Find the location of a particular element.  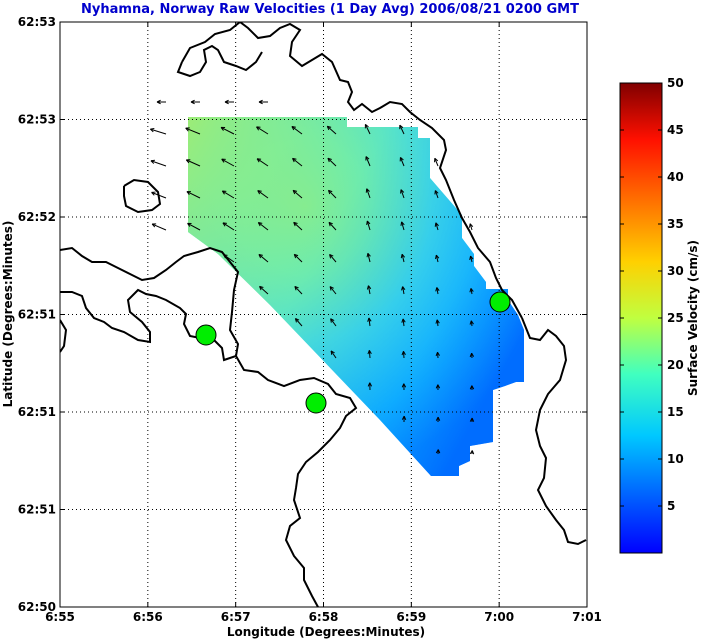

colorbar-gradient is located at coordinates (641, 318).